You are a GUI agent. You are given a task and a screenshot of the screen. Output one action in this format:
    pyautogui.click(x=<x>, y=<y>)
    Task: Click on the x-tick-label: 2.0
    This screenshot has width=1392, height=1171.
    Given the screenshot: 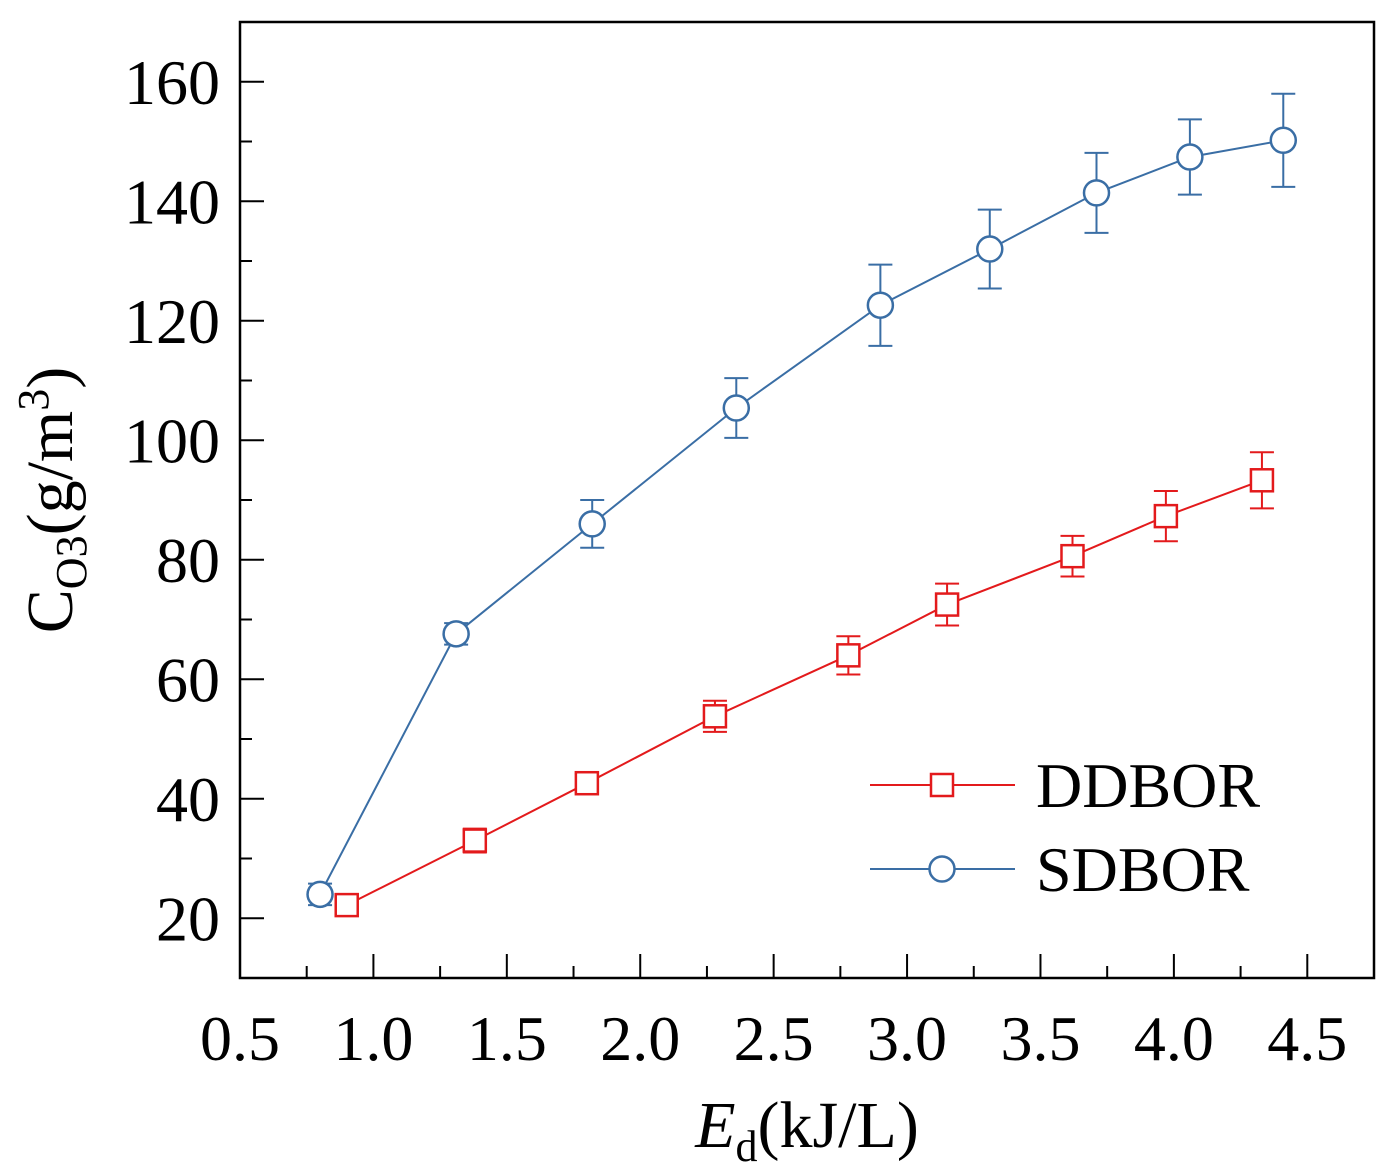 What is the action you would take?
    pyautogui.click(x=640, y=1038)
    